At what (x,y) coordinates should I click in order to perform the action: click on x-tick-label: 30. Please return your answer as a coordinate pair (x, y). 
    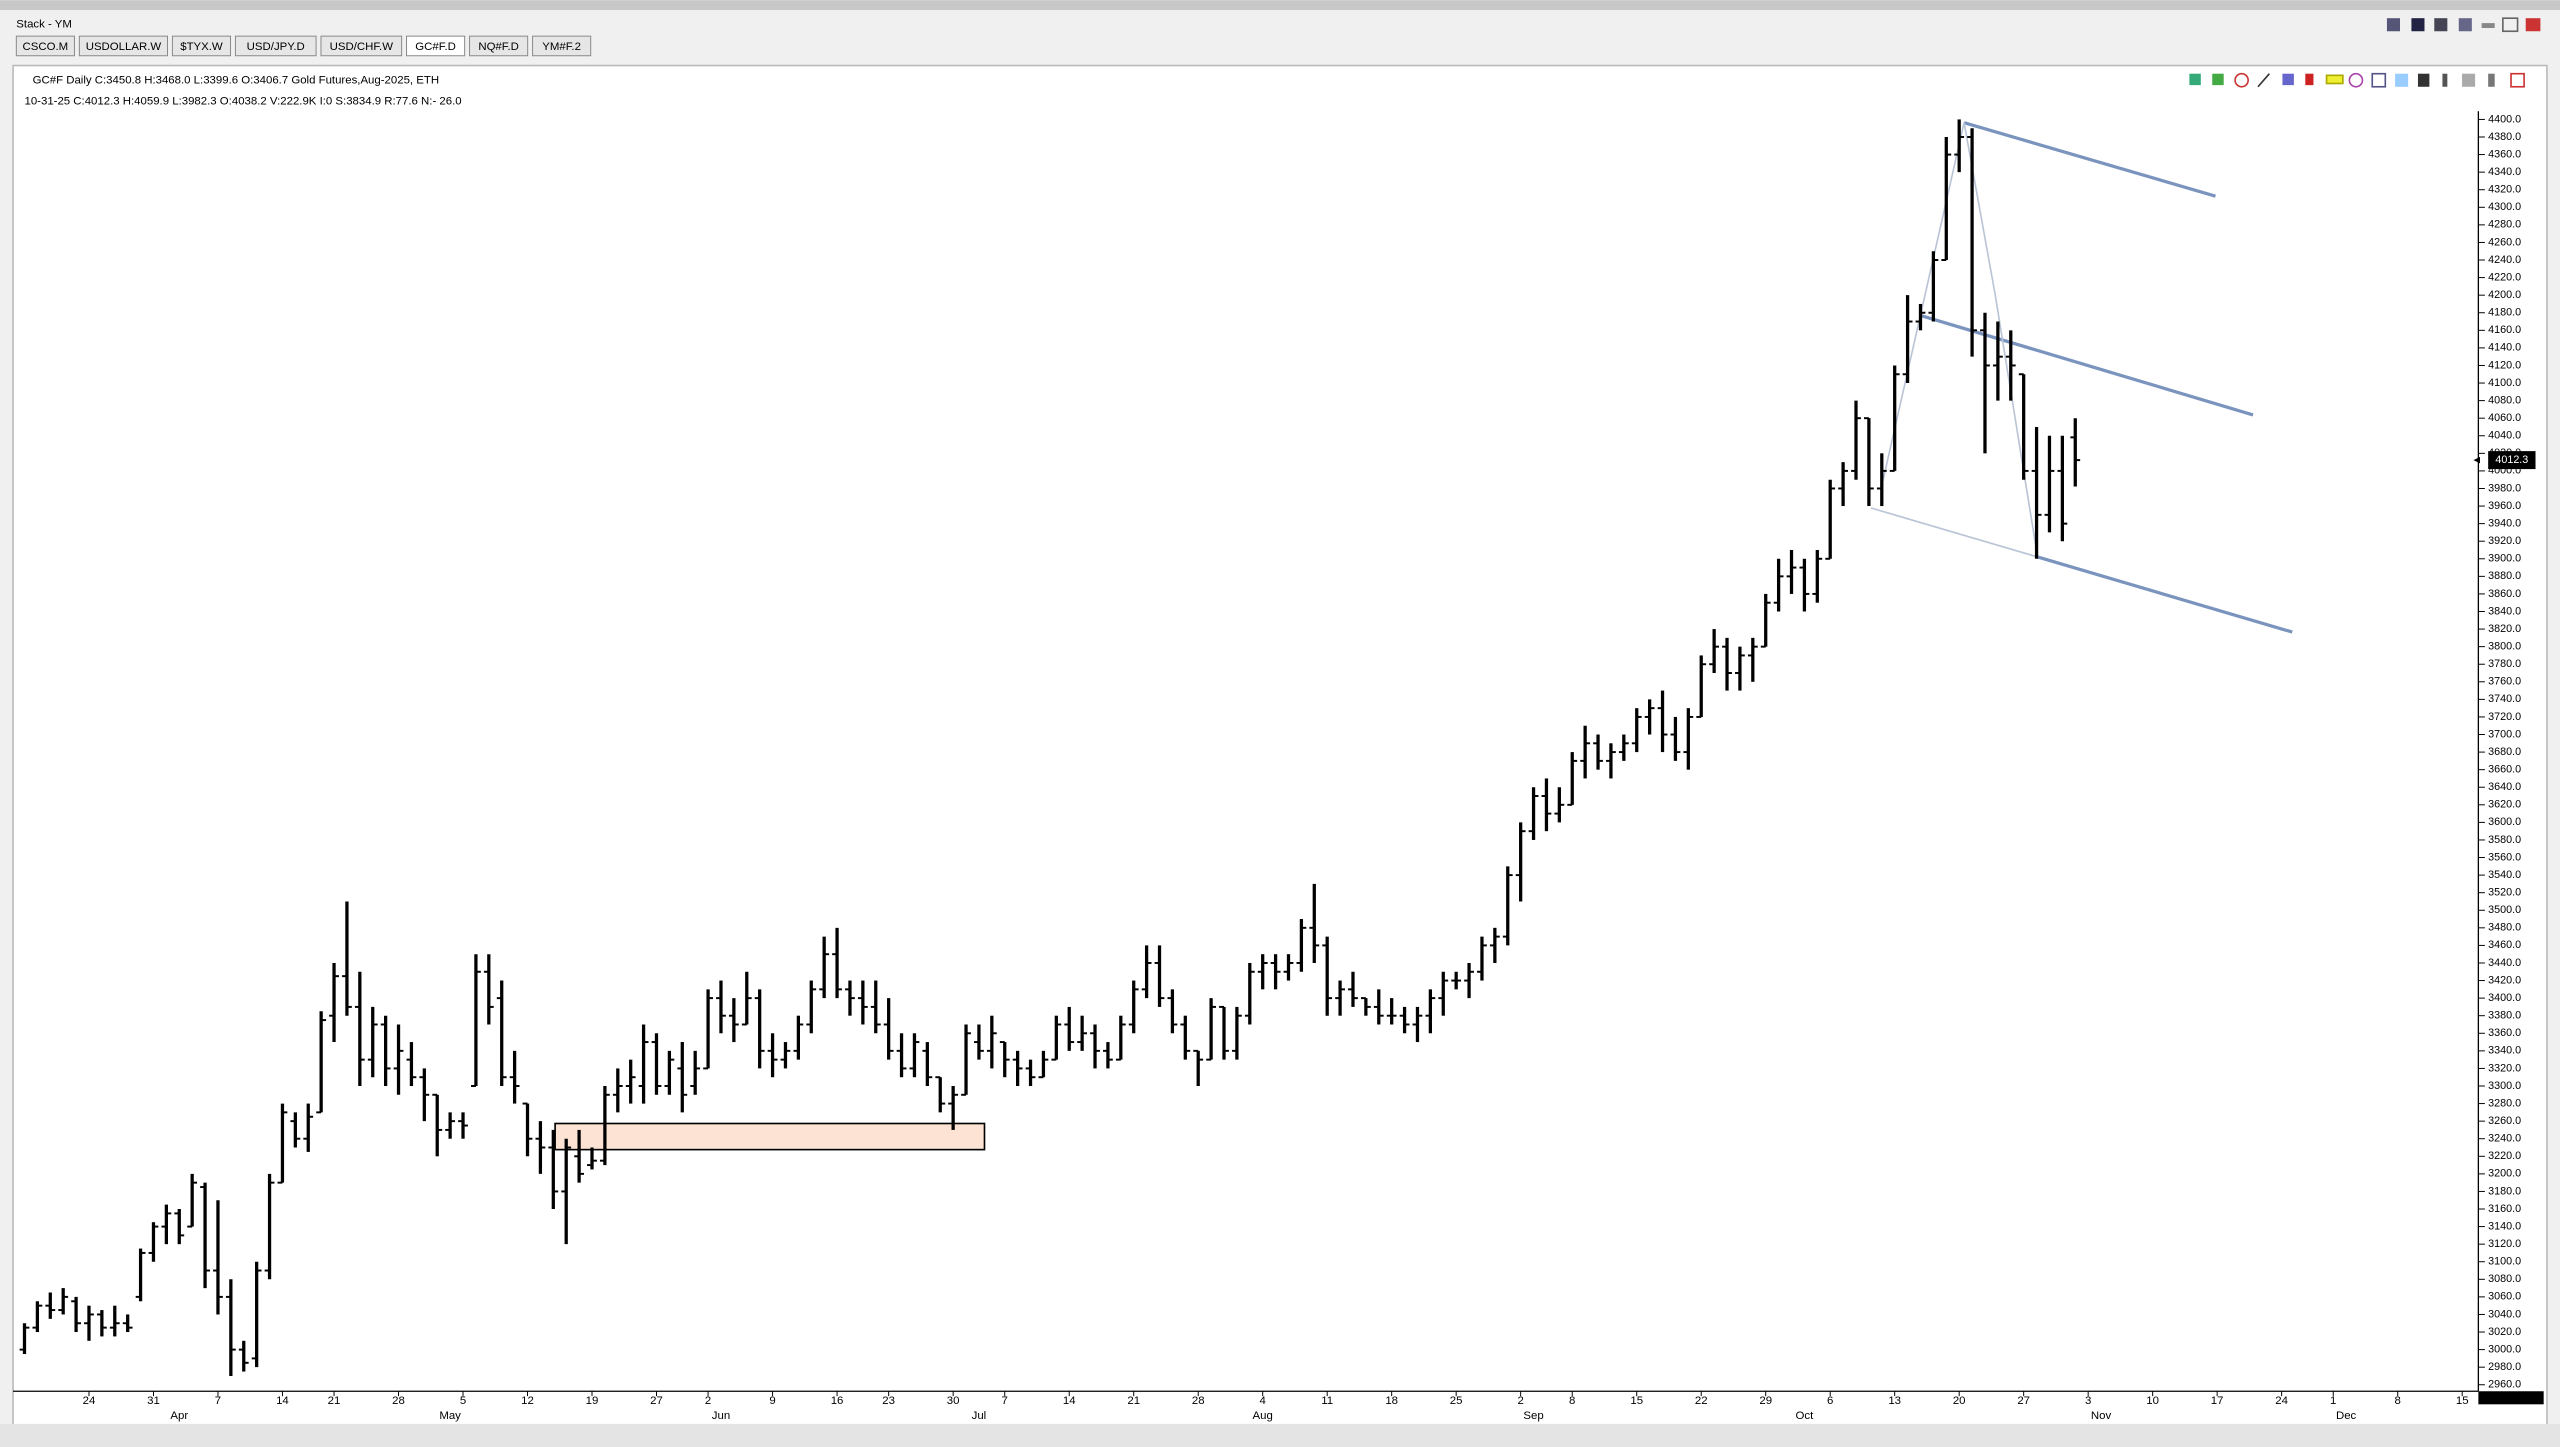
    Looking at the image, I should click on (953, 1401).